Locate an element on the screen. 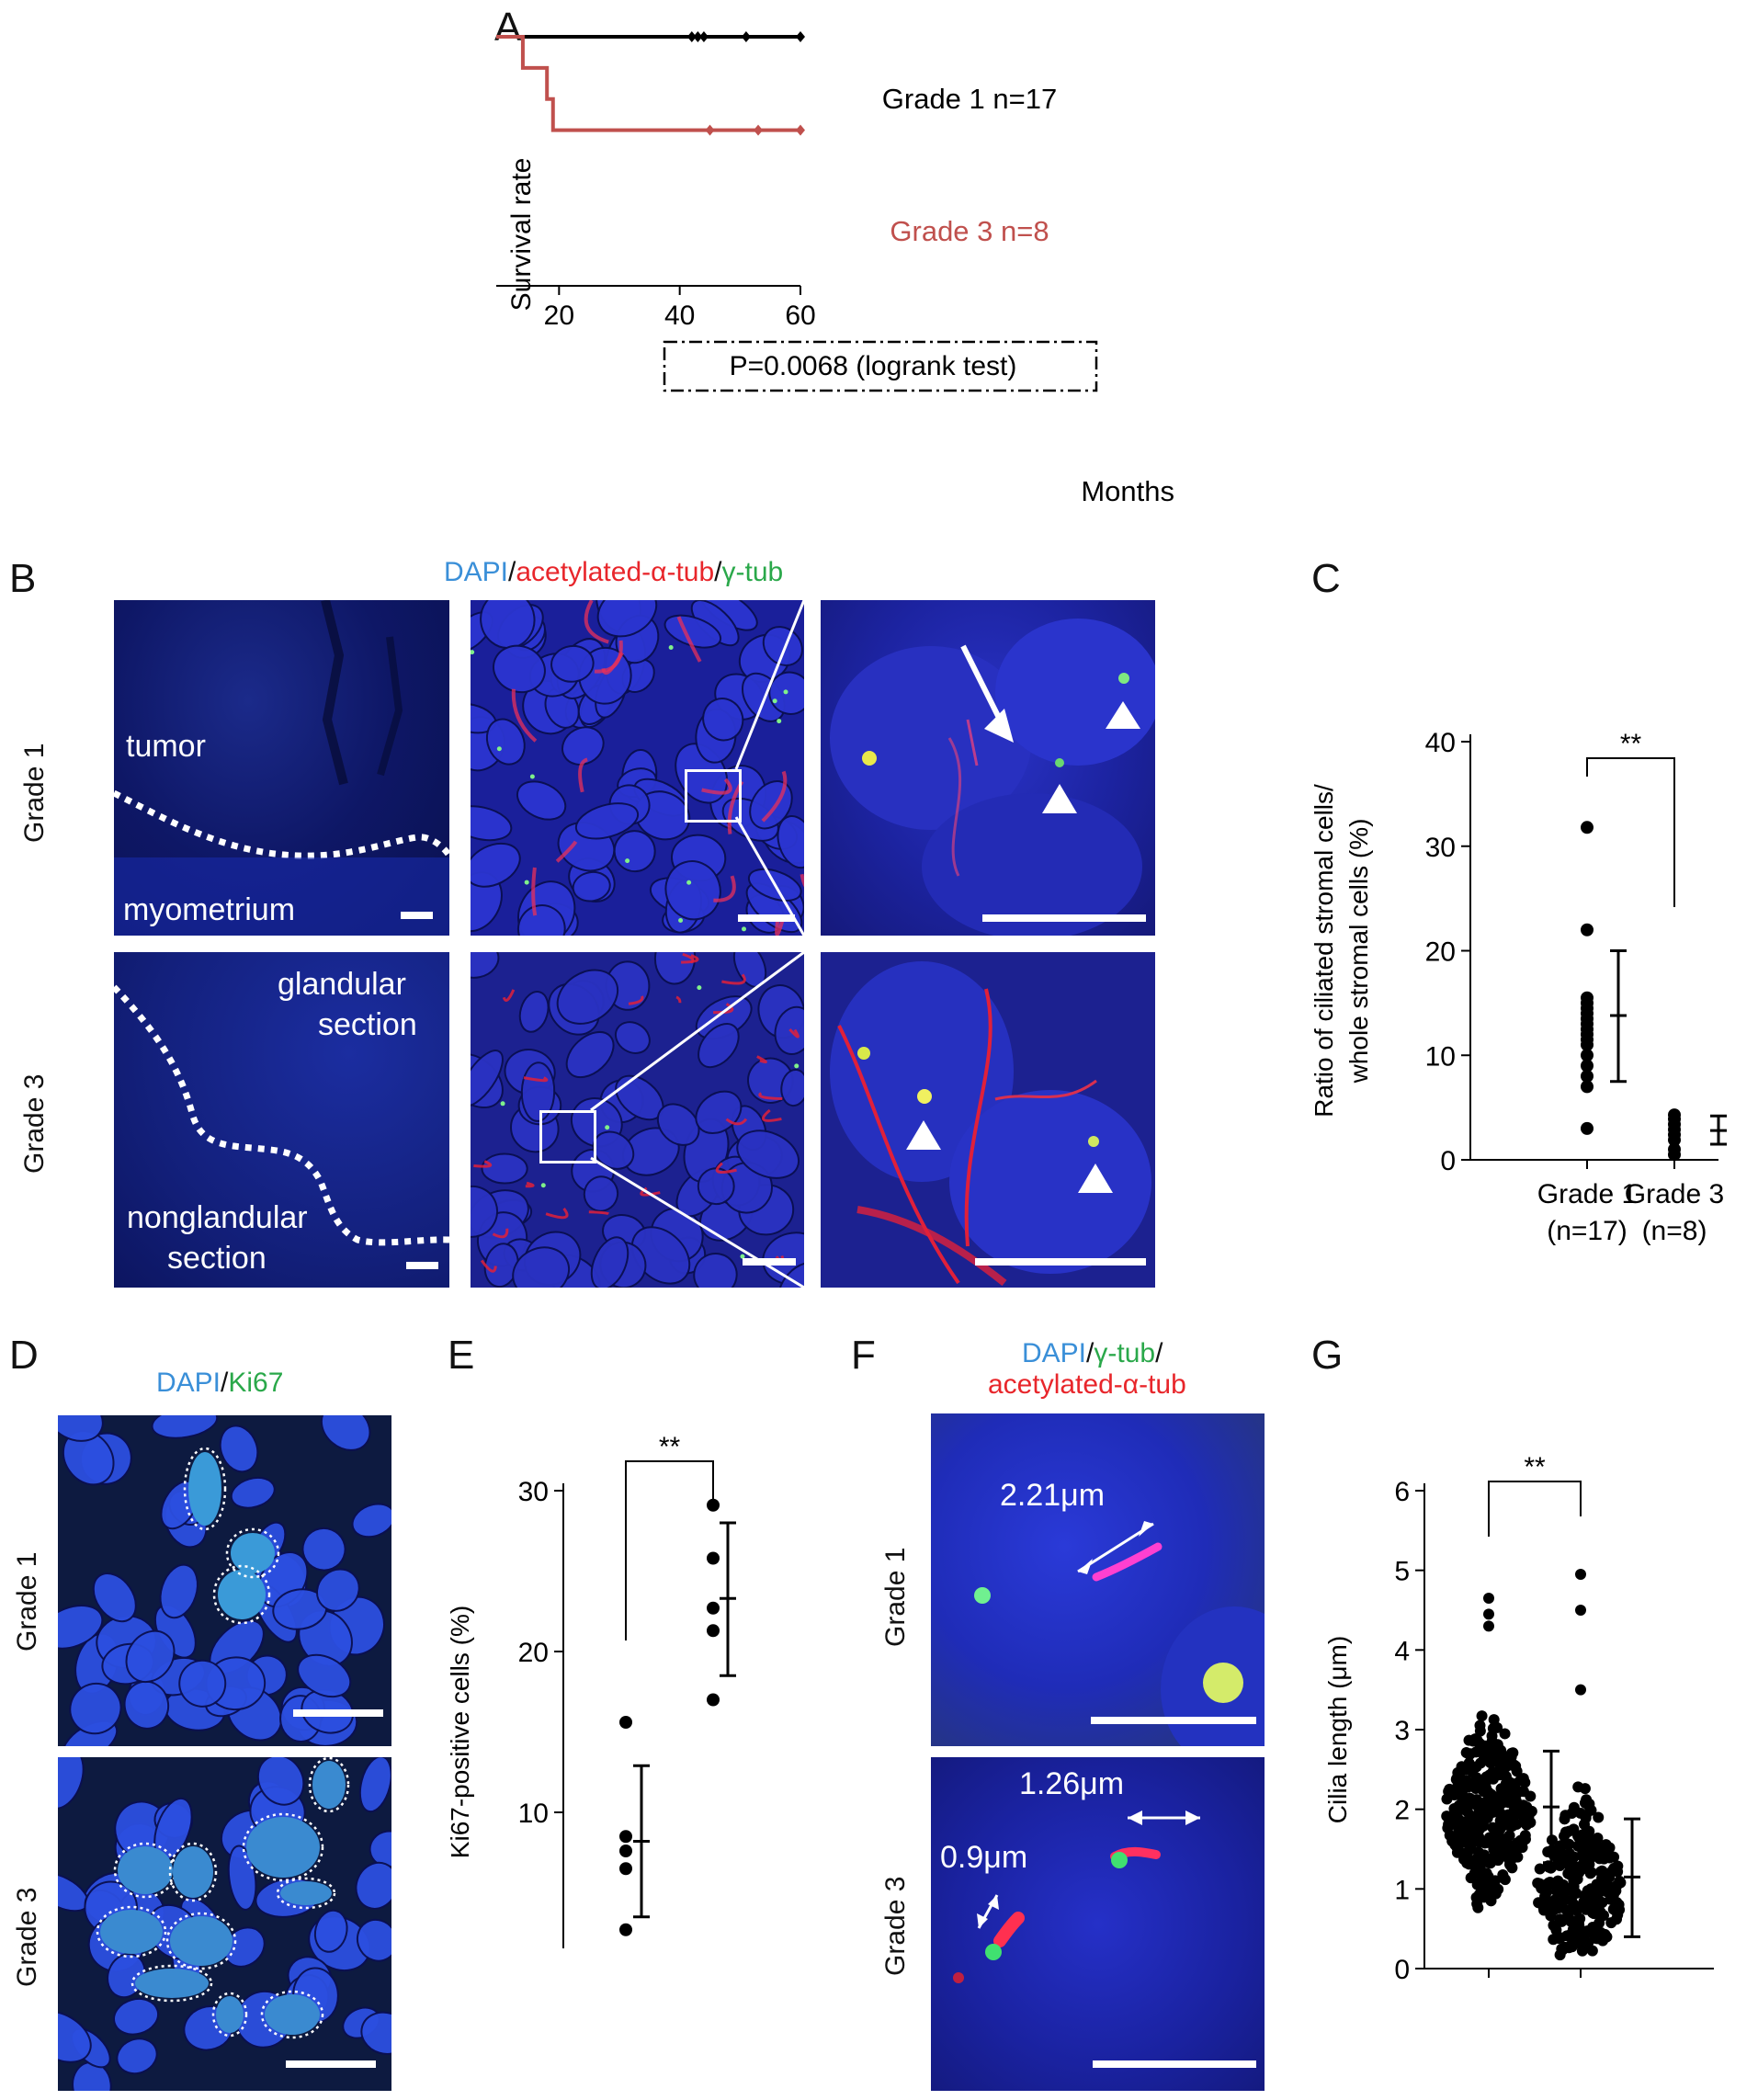 This screenshot has height=2100, width=1758. panel-label-a: A is located at coordinates (508, 27).